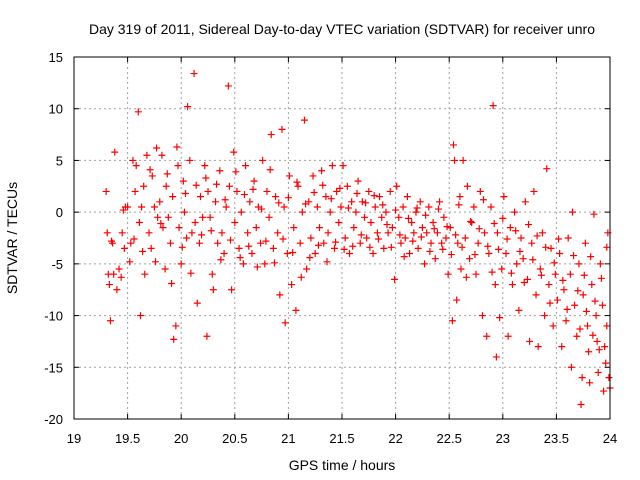 The image size is (640, 480). What do you see at coordinates (53, 367) in the screenshot?
I see `y-tick-label: -15` at bounding box center [53, 367].